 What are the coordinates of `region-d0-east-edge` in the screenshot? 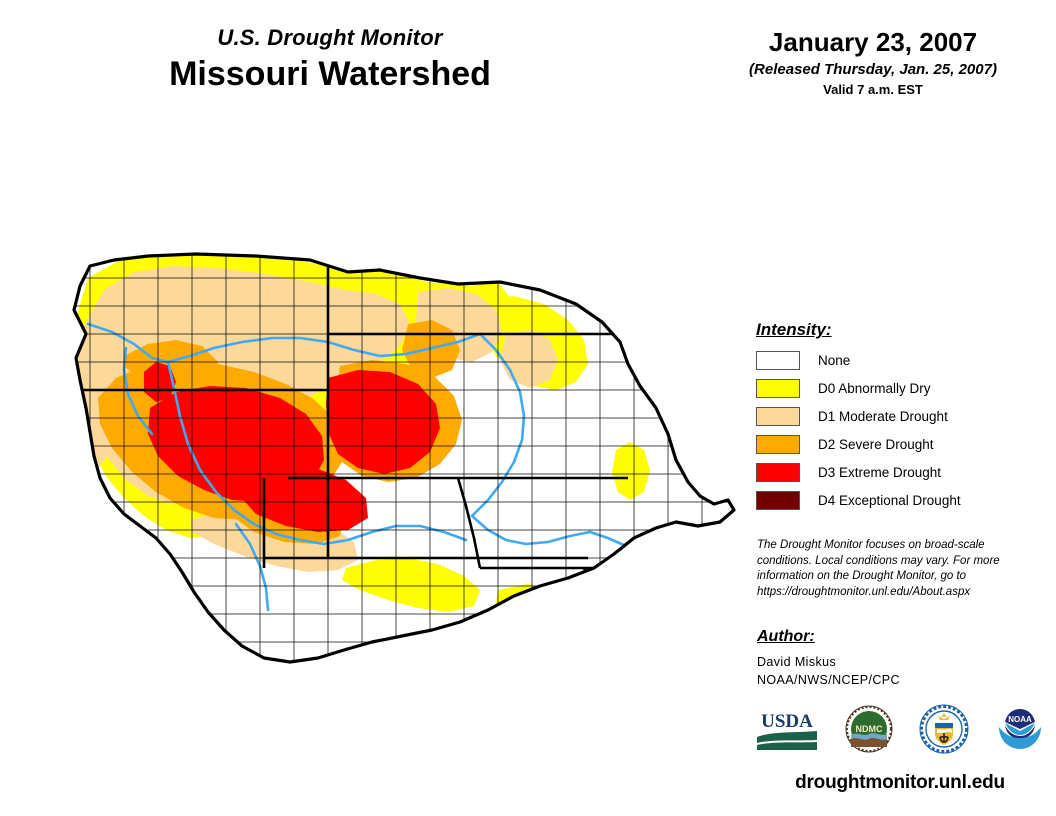 It's located at (631, 471).